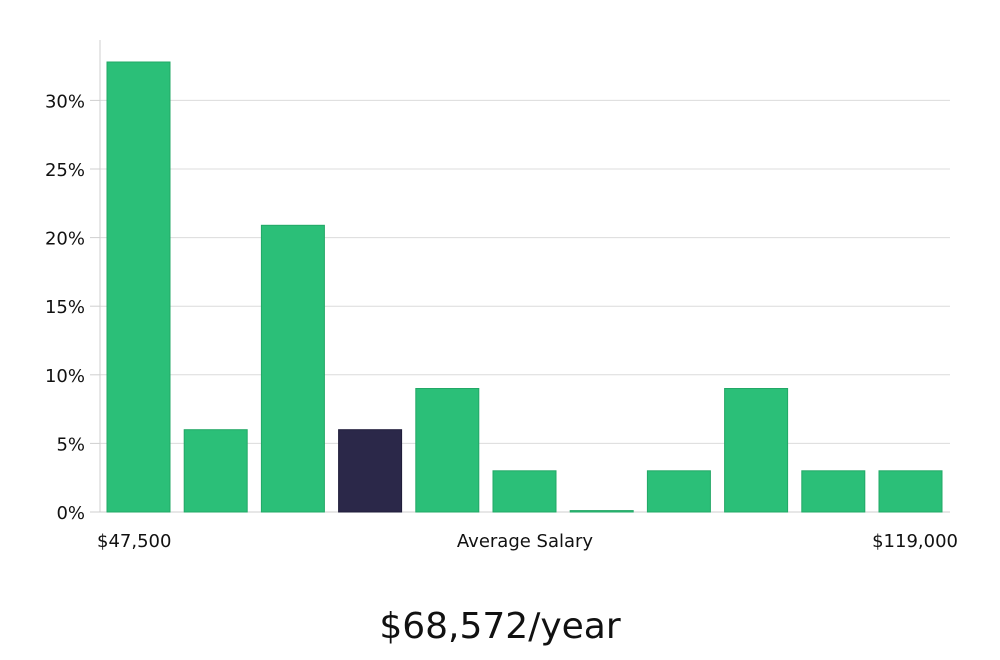  Describe the element at coordinates (65, 170) in the screenshot. I see `y-tick-label: 25%` at that location.